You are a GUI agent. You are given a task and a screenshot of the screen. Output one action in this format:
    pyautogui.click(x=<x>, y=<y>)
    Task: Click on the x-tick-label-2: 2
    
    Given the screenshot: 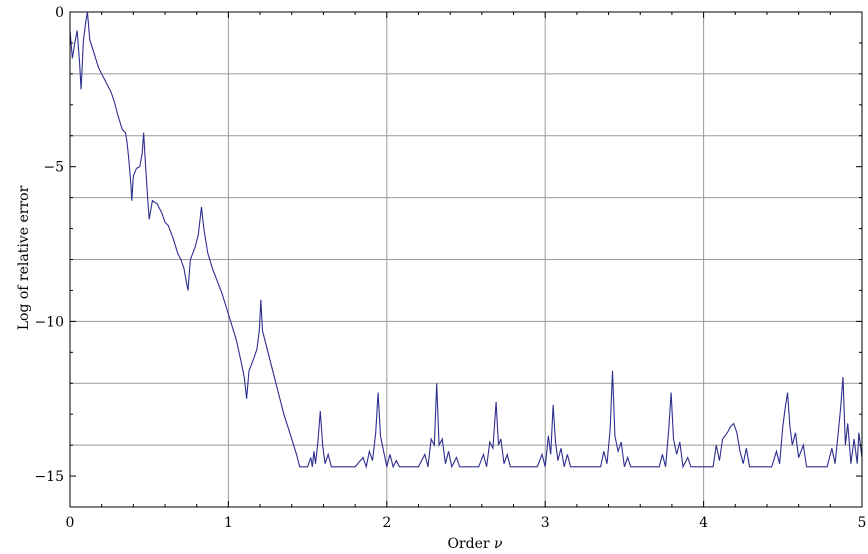 What is the action you would take?
    pyautogui.click(x=386, y=523)
    